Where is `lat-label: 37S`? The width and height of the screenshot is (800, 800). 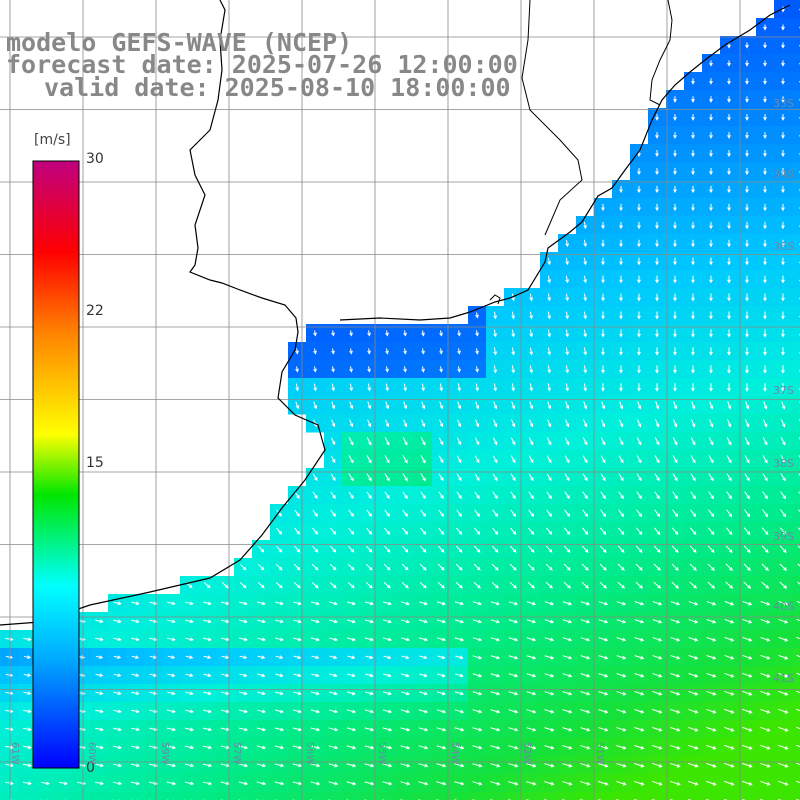
lat-label: 37S is located at coordinates (783, 390).